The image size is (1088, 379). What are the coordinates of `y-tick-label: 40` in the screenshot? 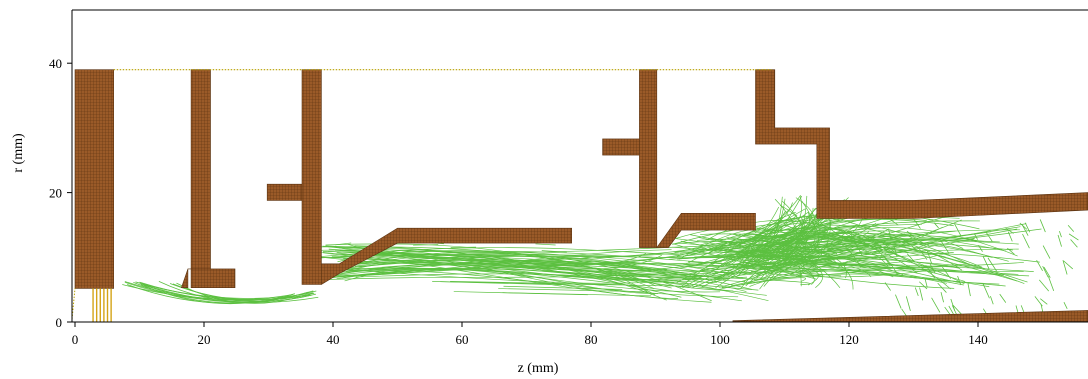 It's located at (55, 63).